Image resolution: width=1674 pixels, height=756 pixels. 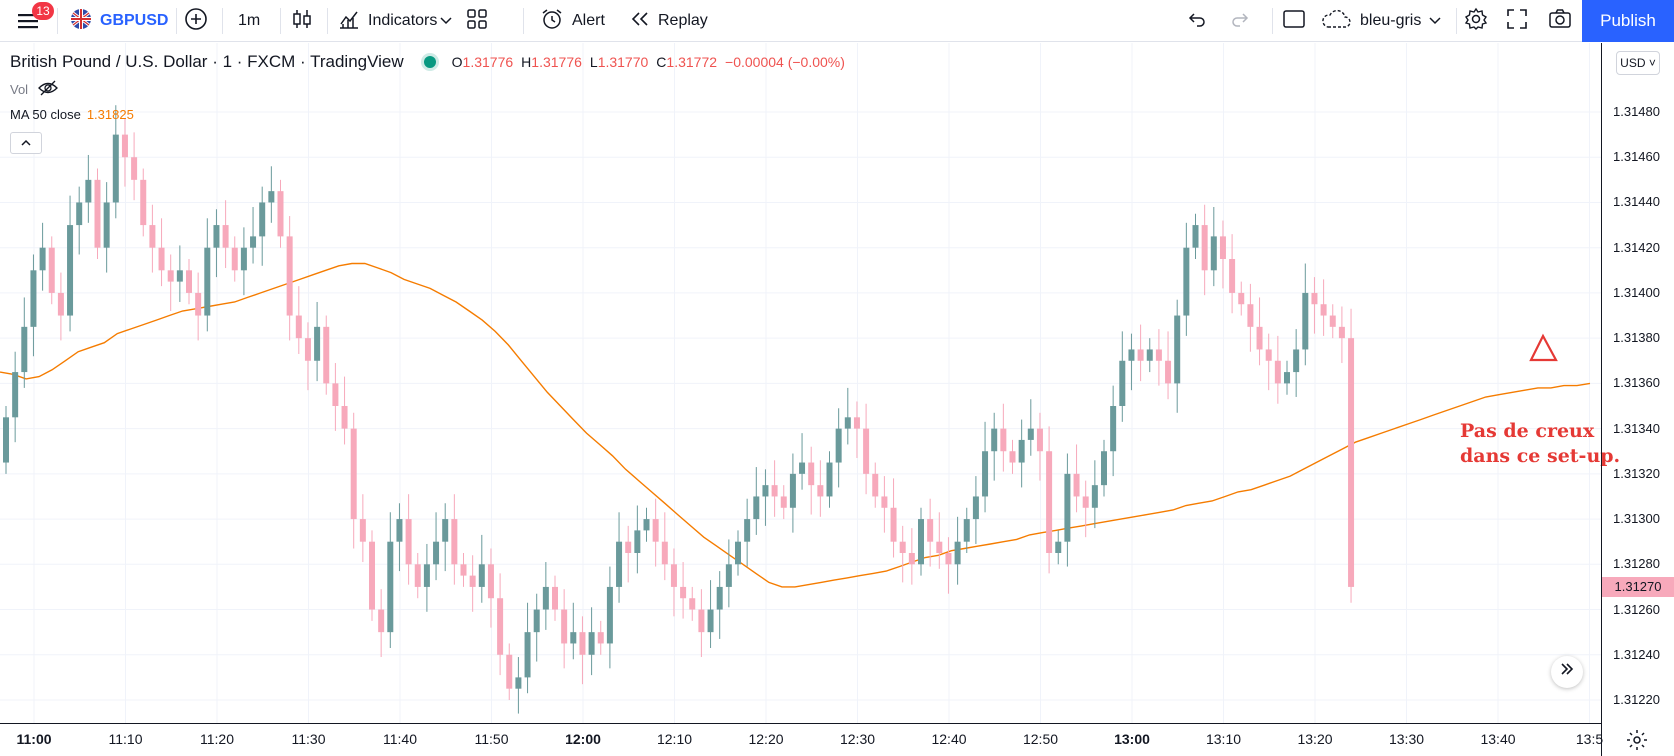 What do you see at coordinates (1636, 383) in the screenshot?
I see `price-label: 1.31360` at bounding box center [1636, 383].